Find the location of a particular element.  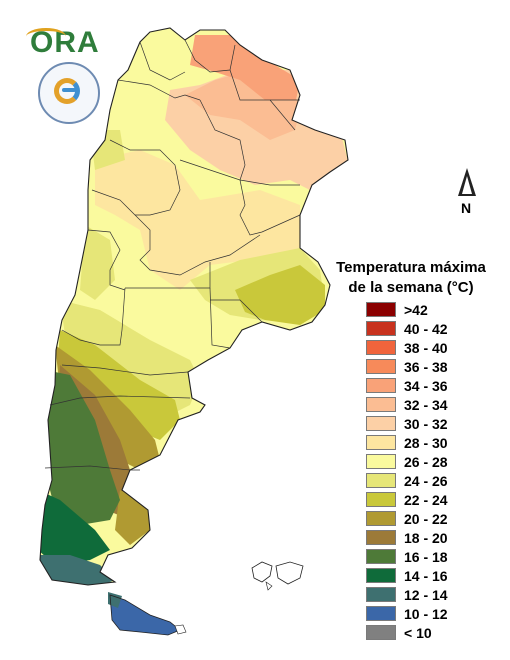

legend-label: 30 - 32 is located at coordinates (426, 423).